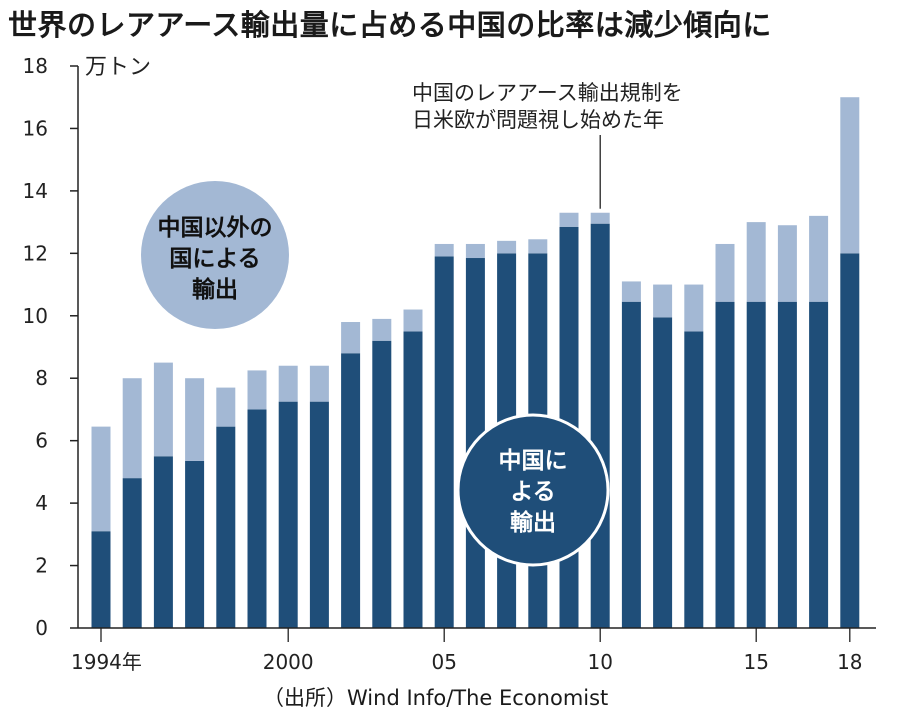  What do you see at coordinates (35, 316) in the screenshot?
I see `y-tick-label: 10` at bounding box center [35, 316].